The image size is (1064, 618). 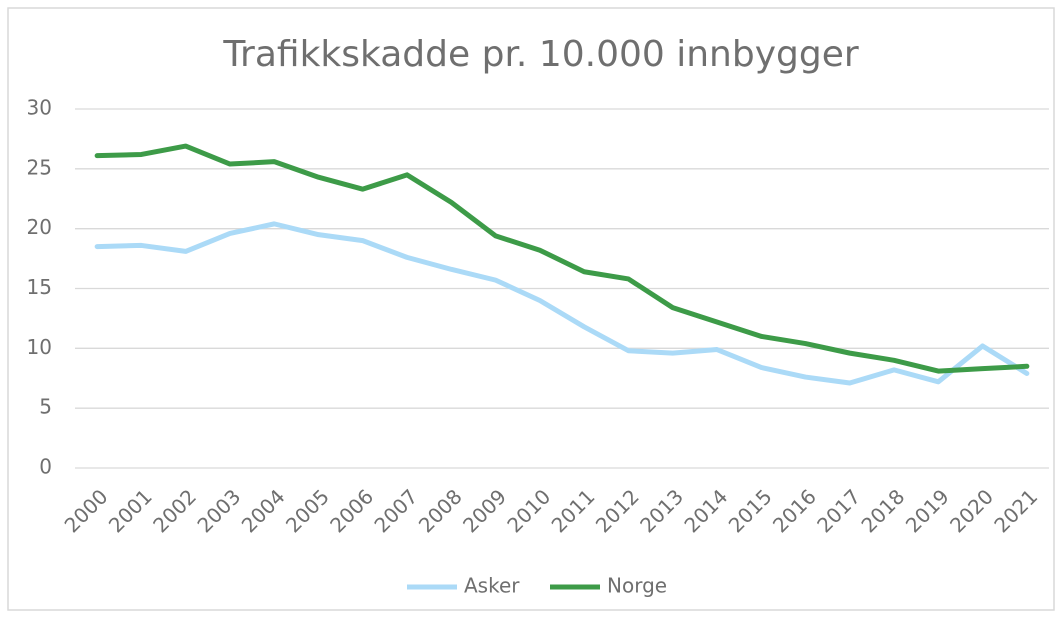 What do you see at coordinates (39, 347) in the screenshot?
I see `y-tick-label: 10` at bounding box center [39, 347].